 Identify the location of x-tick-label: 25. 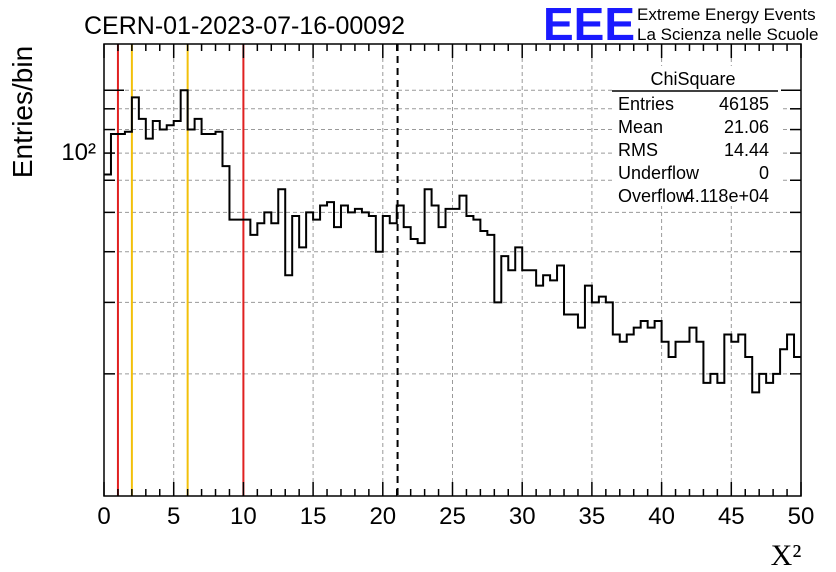
(452, 516).